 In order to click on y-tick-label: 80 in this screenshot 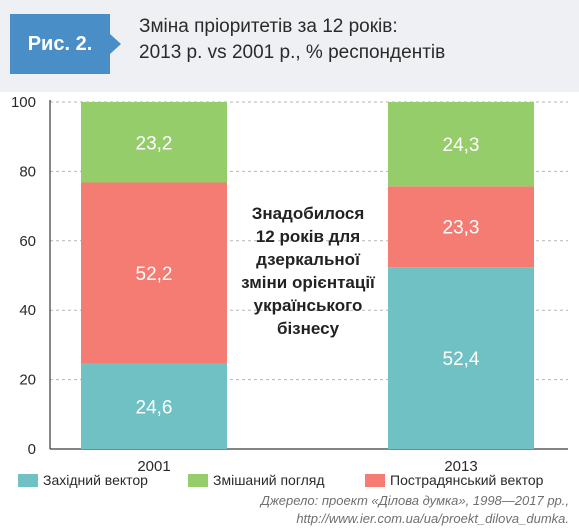, I will do `click(27, 171)`.